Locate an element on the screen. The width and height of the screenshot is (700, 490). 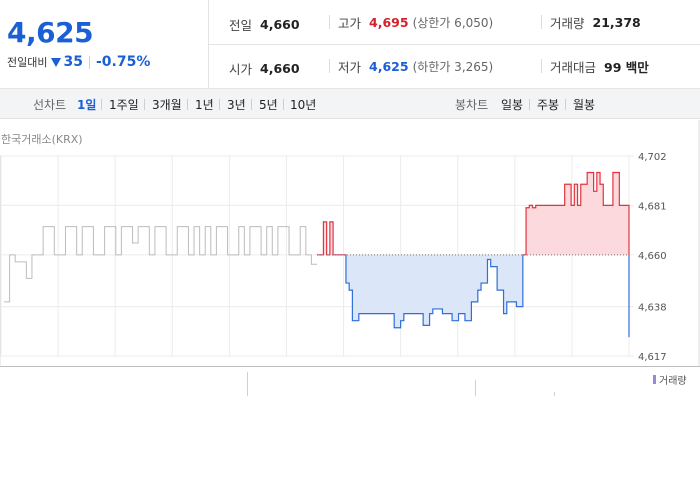
y-tick-label: 4,660 is located at coordinates (652, 256).